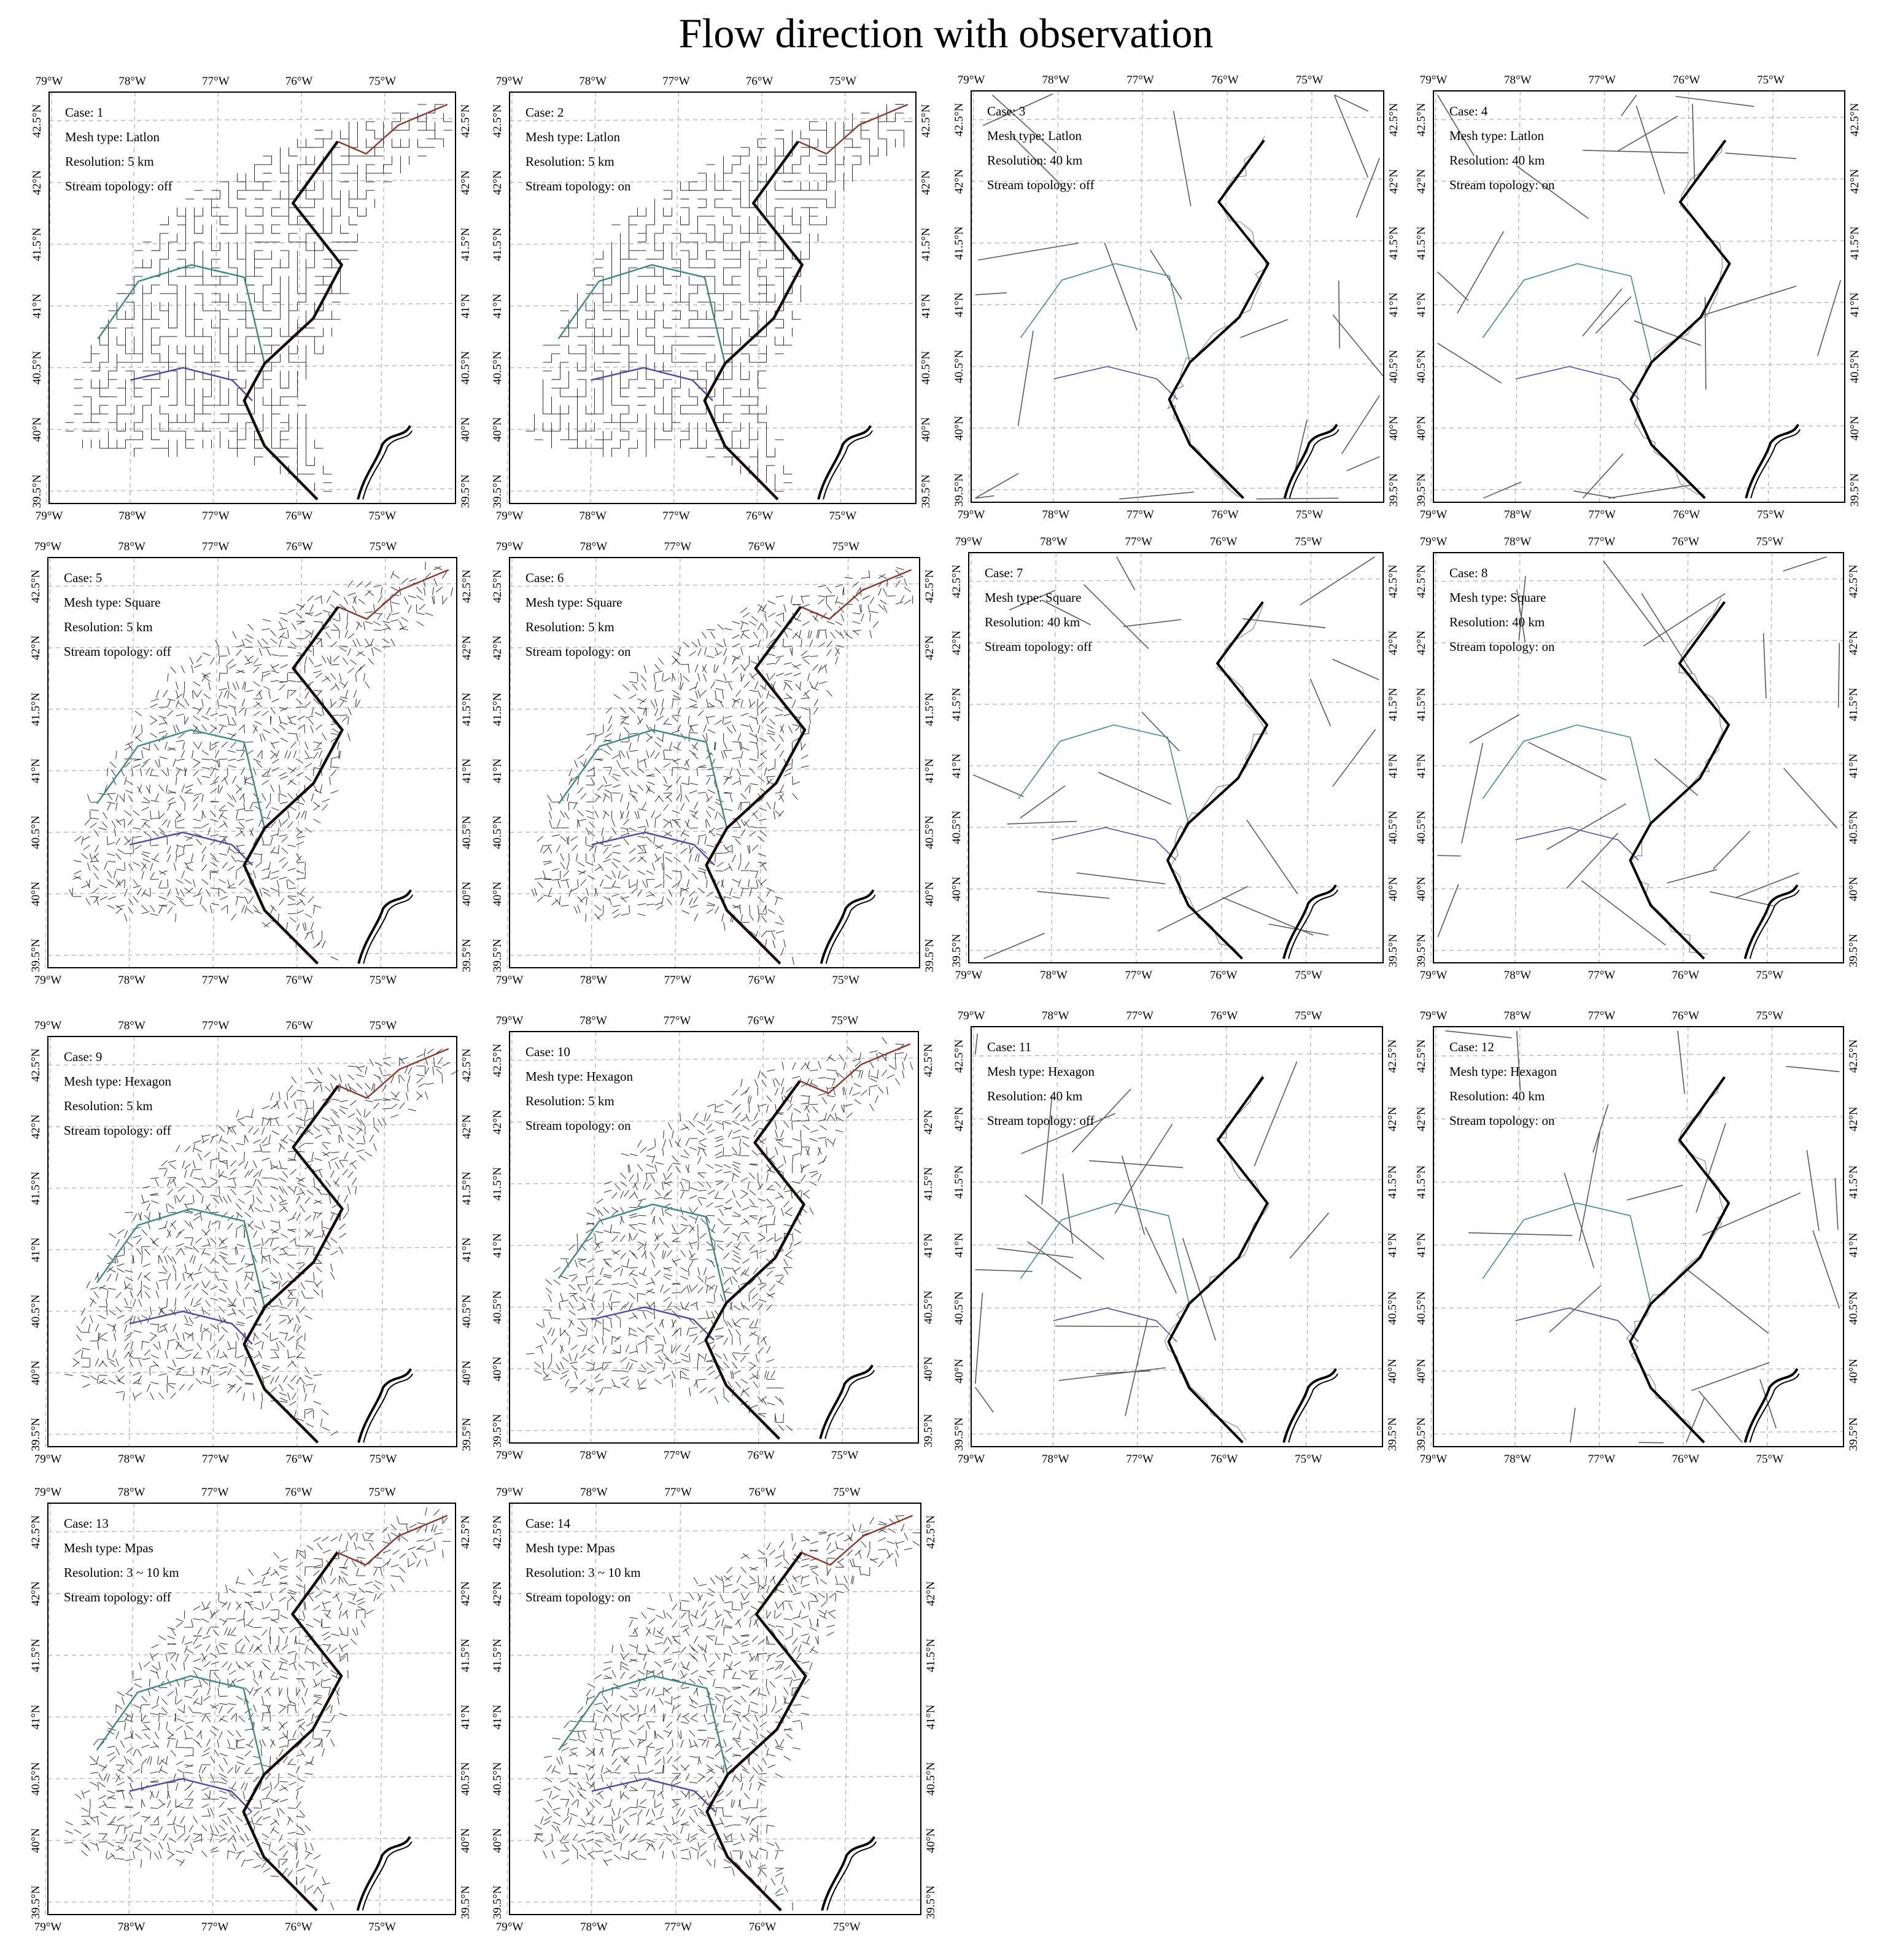 Image resolution: width=1892 pixels, height=1960 pixels. What do you see at coordinates (762, 980) in the screenshot?
I see `lon-tick-label-bottom: 76°W` at bounding box center [762, 980].